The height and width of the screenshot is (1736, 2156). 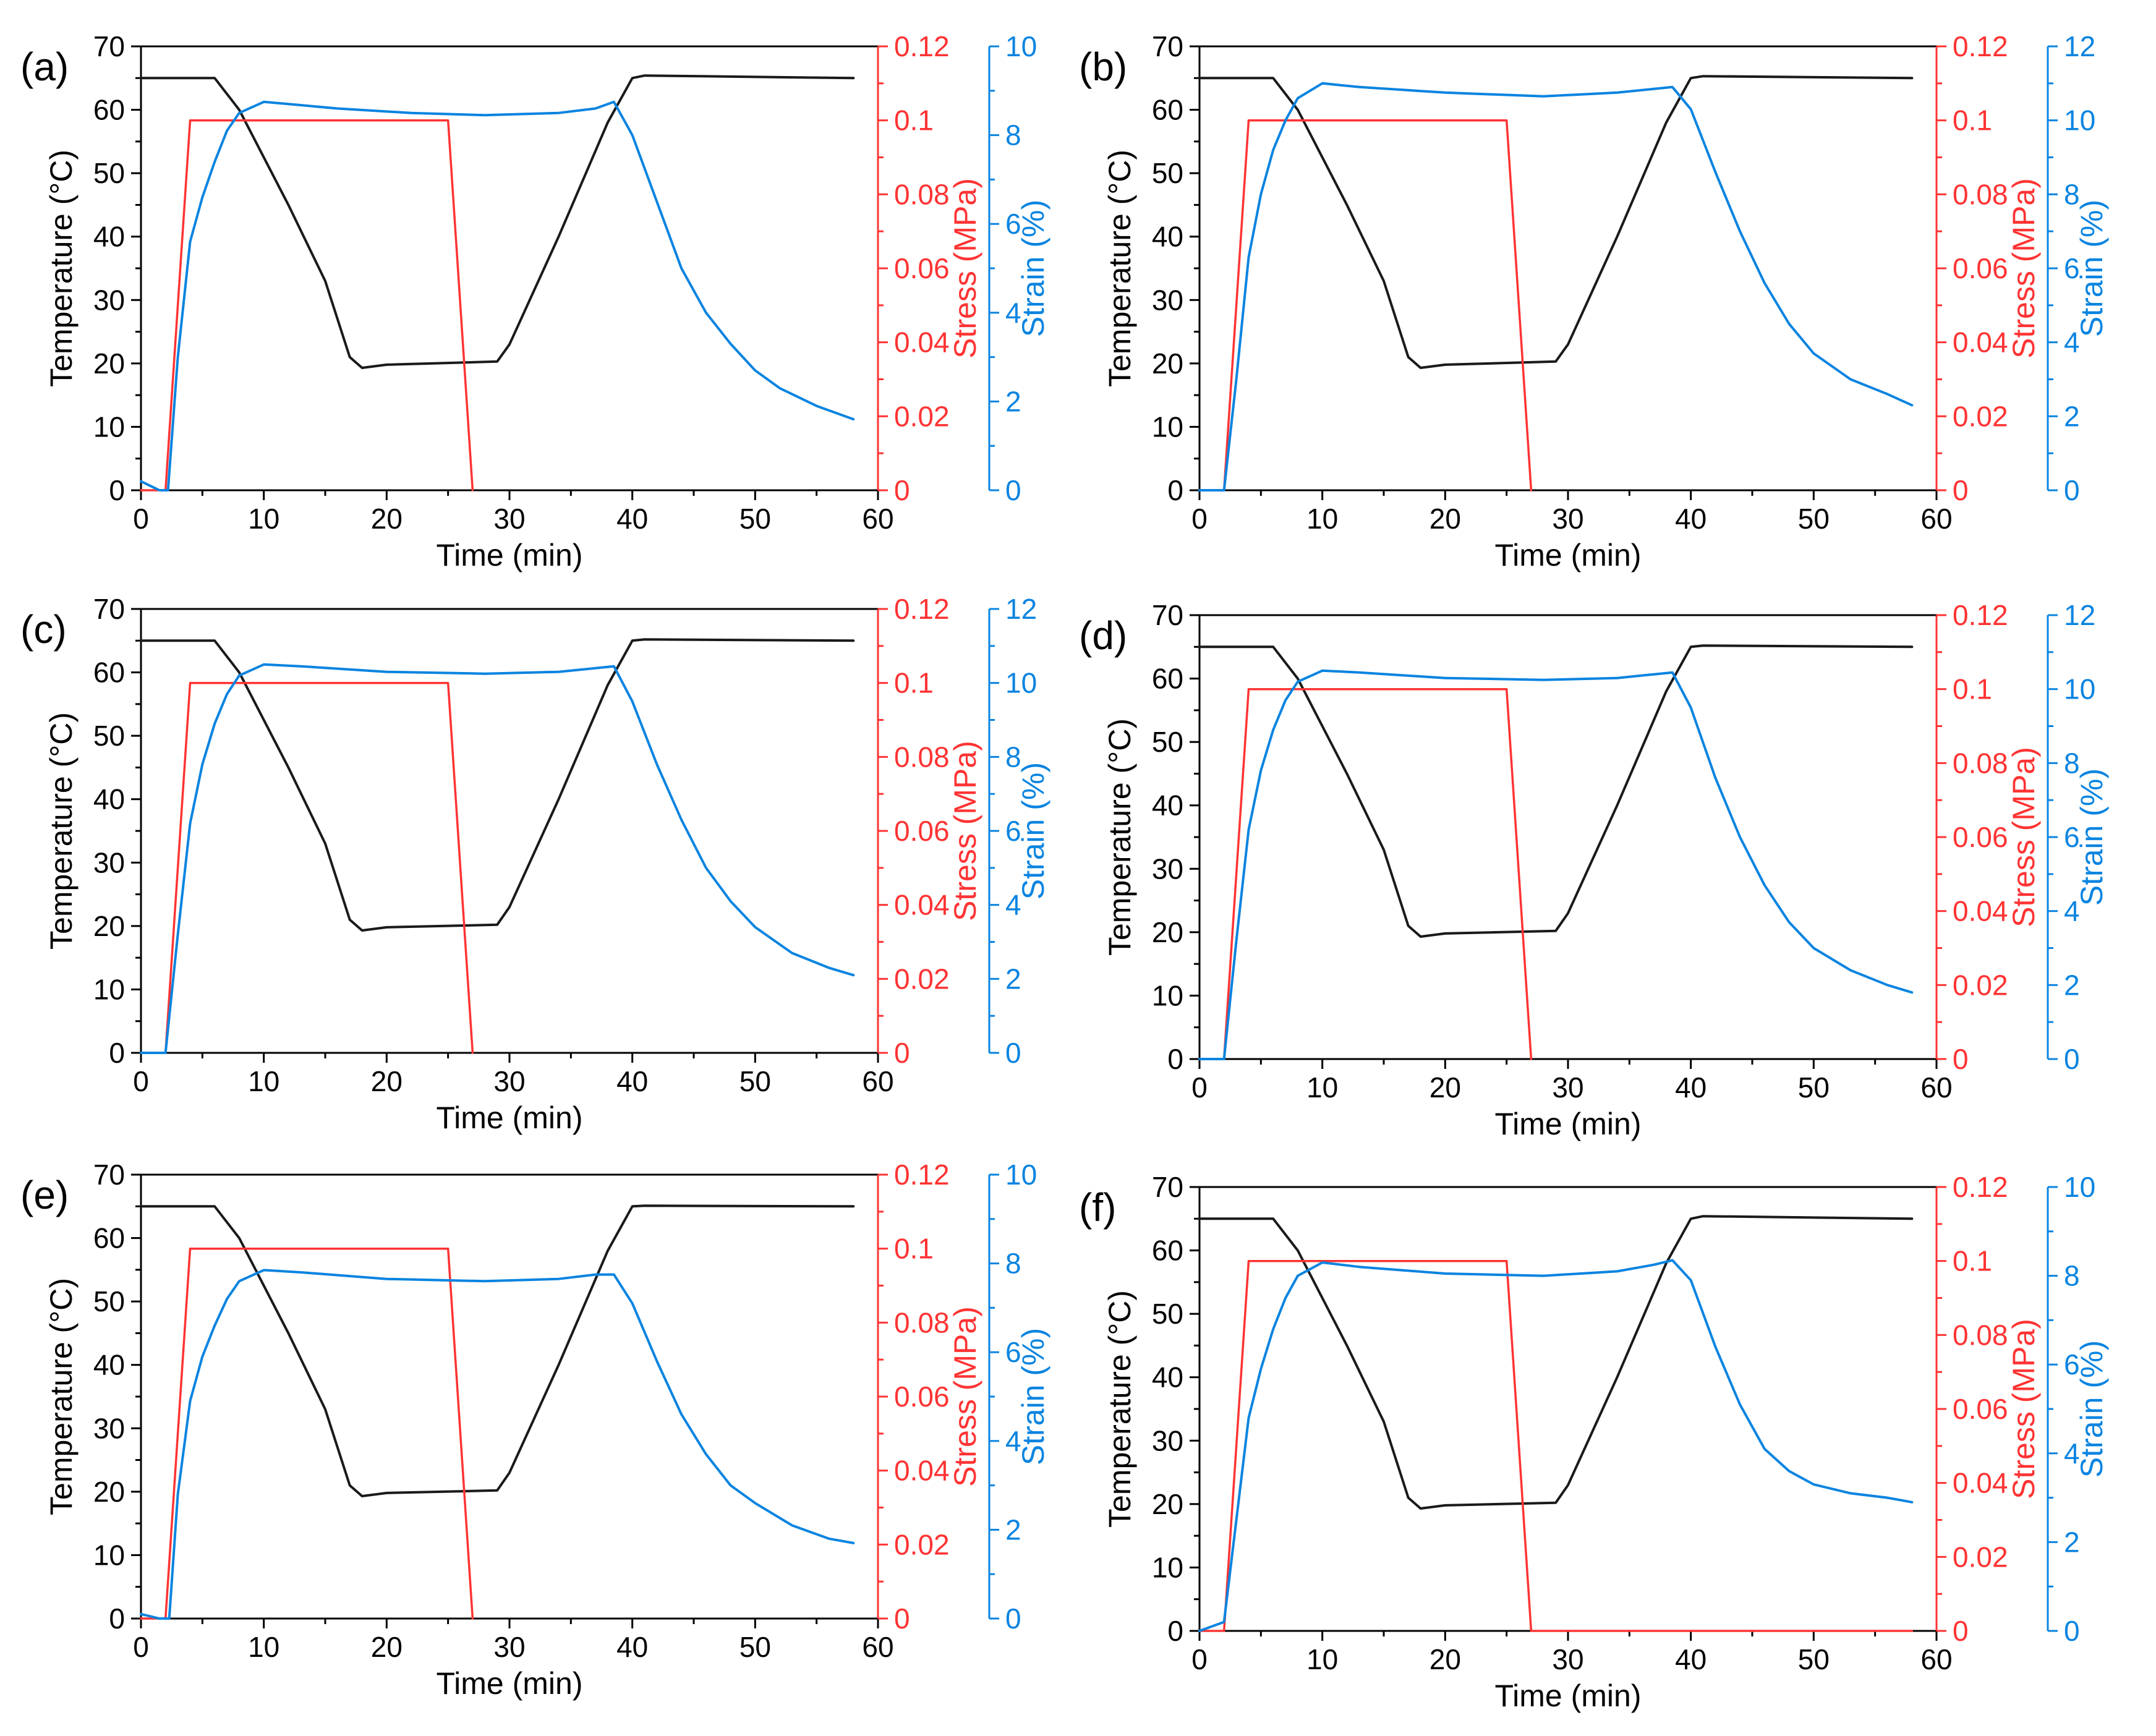 What do you see at coordinates (109, 110) in the screenshot?
I see `y-tick-label: 60` at bounding box center [109, 110].